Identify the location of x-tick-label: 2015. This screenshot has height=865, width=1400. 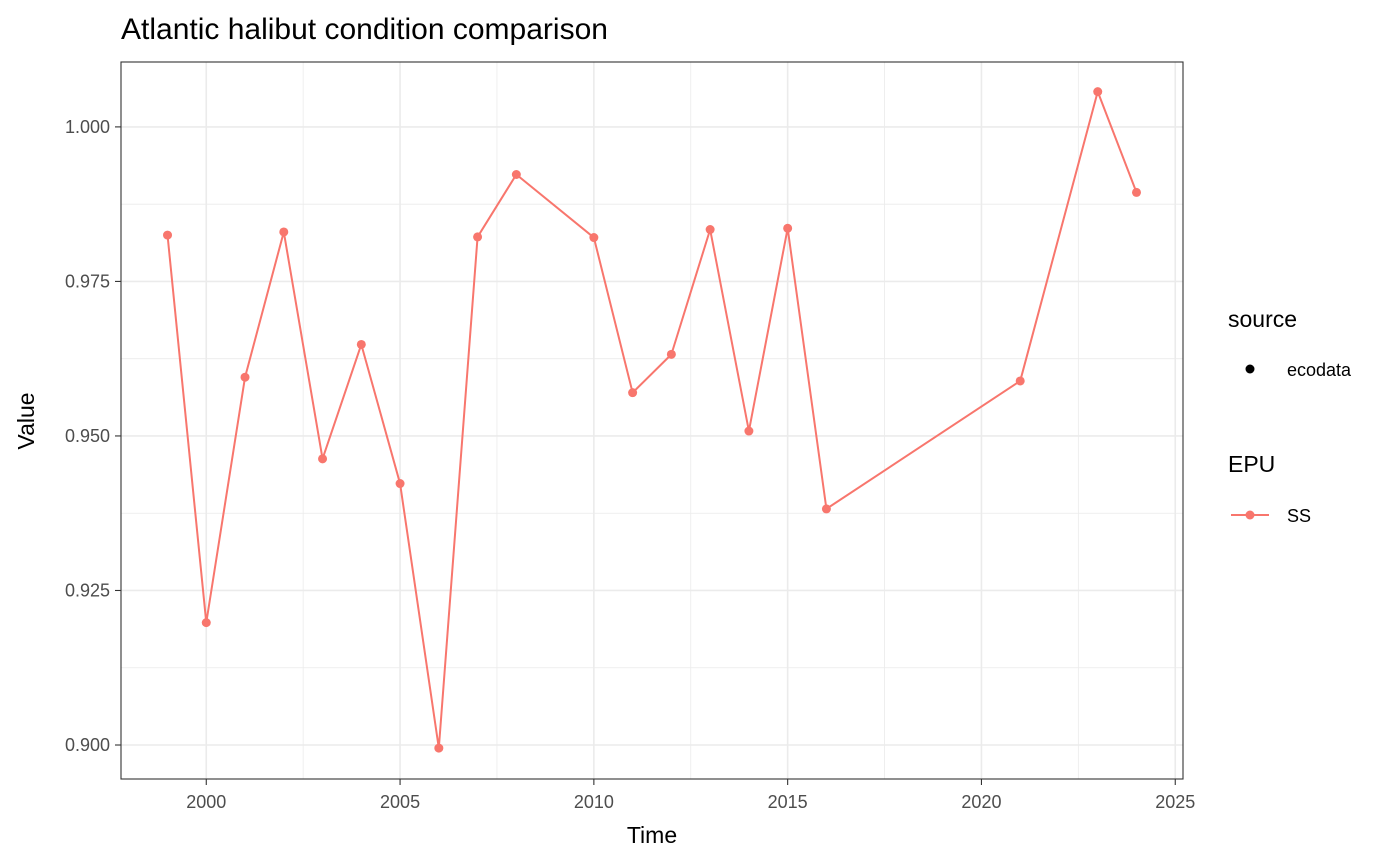
(788, 802).